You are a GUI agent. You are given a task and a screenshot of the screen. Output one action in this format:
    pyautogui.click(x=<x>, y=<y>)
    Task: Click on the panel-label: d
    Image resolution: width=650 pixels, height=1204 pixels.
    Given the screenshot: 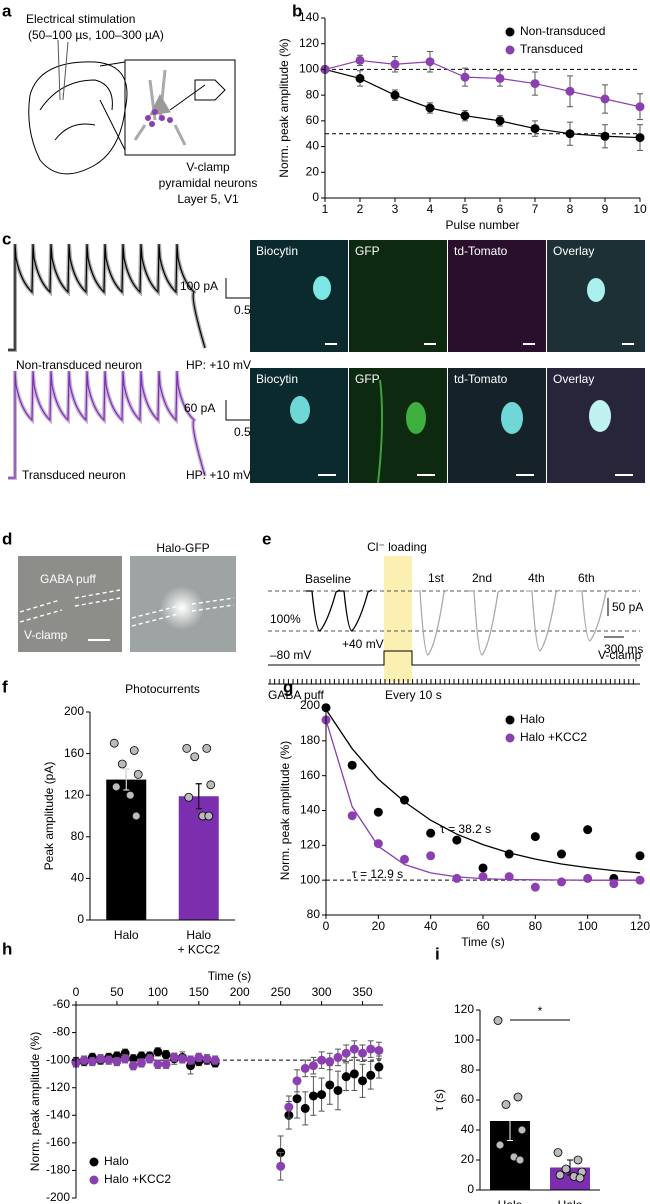 What is the action you would take?
    pyautogui.click(x=7, y=538)
    